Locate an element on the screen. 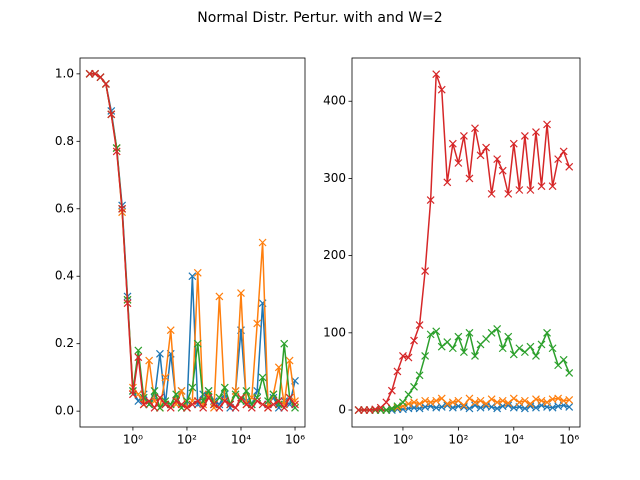 This screenshot has height=480, width=640. x-tick-label: 10⁶ is located at coordinates (569, 440).